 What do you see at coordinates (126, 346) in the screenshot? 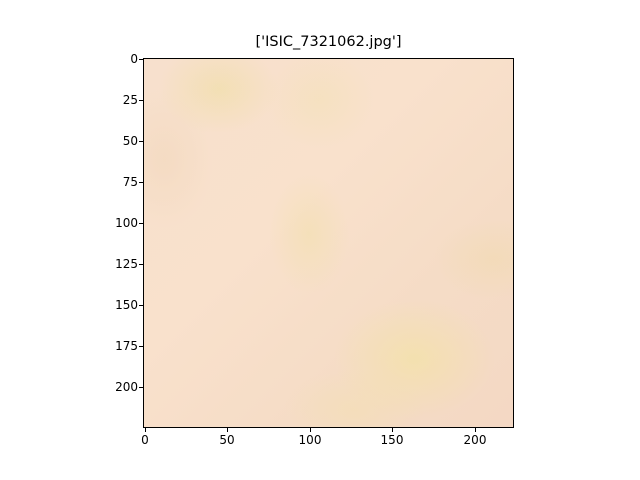
I see `y-tick-label: 175` at bounding box center [126, 346].